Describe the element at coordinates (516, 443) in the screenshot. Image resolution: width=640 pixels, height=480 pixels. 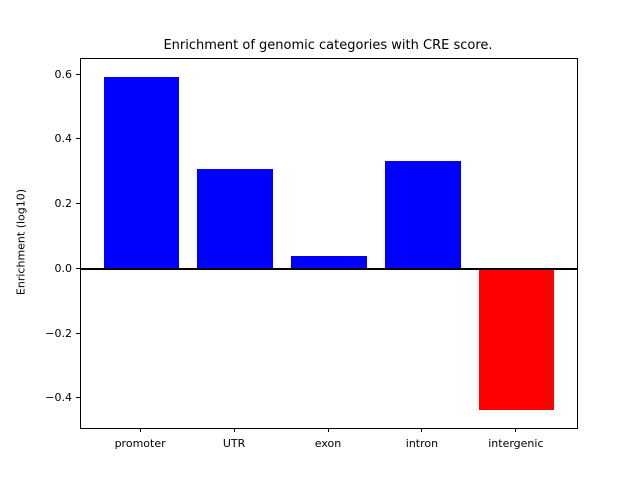
I see `x-tick-label-intergenic: intergenic` at that location.